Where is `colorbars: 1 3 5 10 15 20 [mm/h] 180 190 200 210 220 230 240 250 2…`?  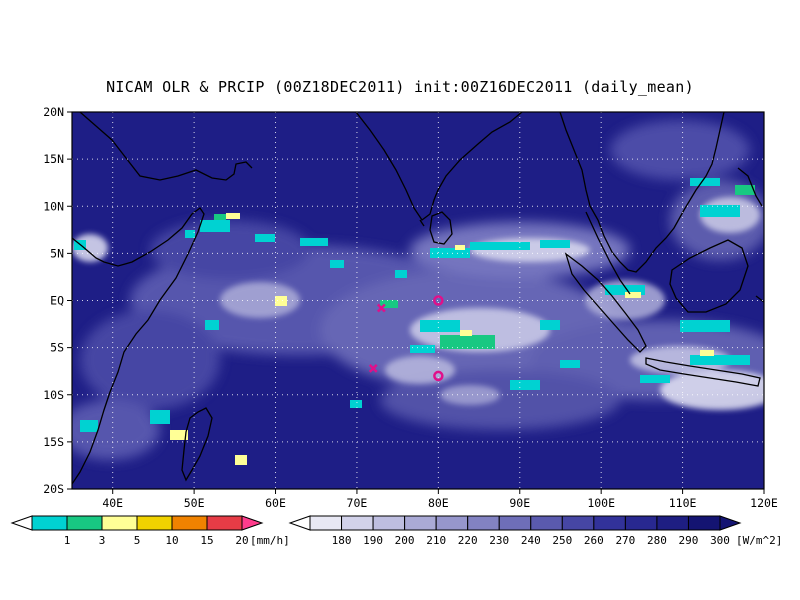
colorbars: 1 3 5 10 15 20 [mm/h] 180 190 200 210 220 230 240 250 2… is located at coordinates (396, 531).